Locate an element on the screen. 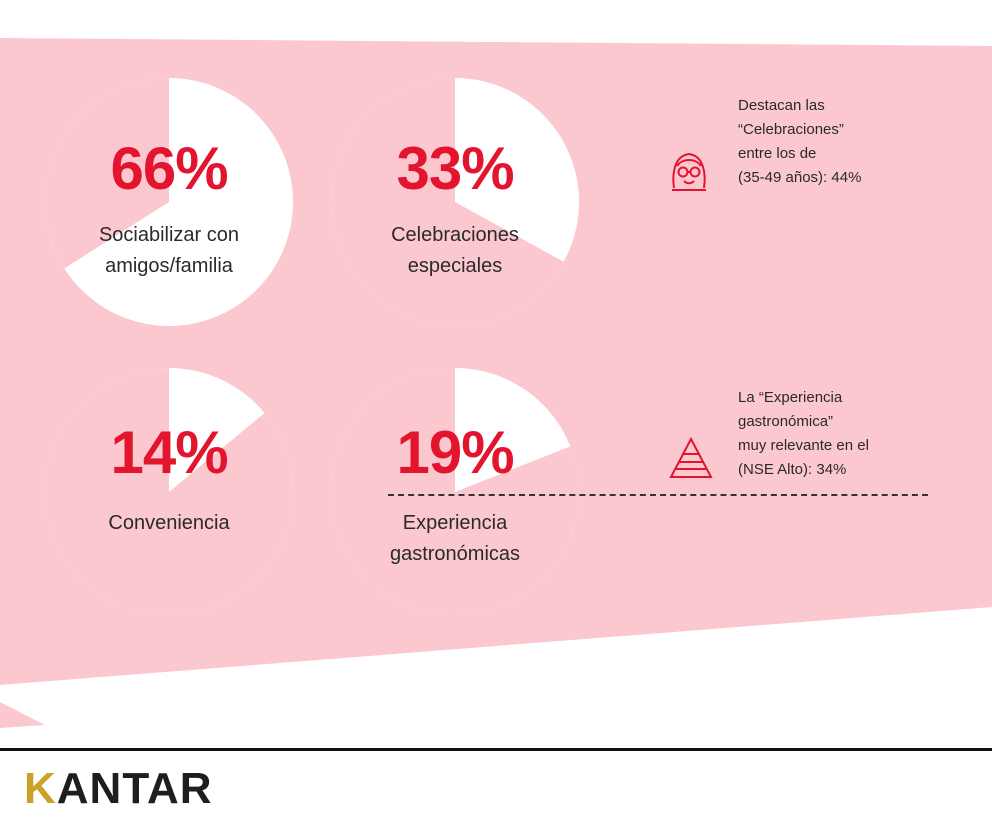 This screenshot has width=992, height=825. pyramid-icon is located at coordinates (691, 457).